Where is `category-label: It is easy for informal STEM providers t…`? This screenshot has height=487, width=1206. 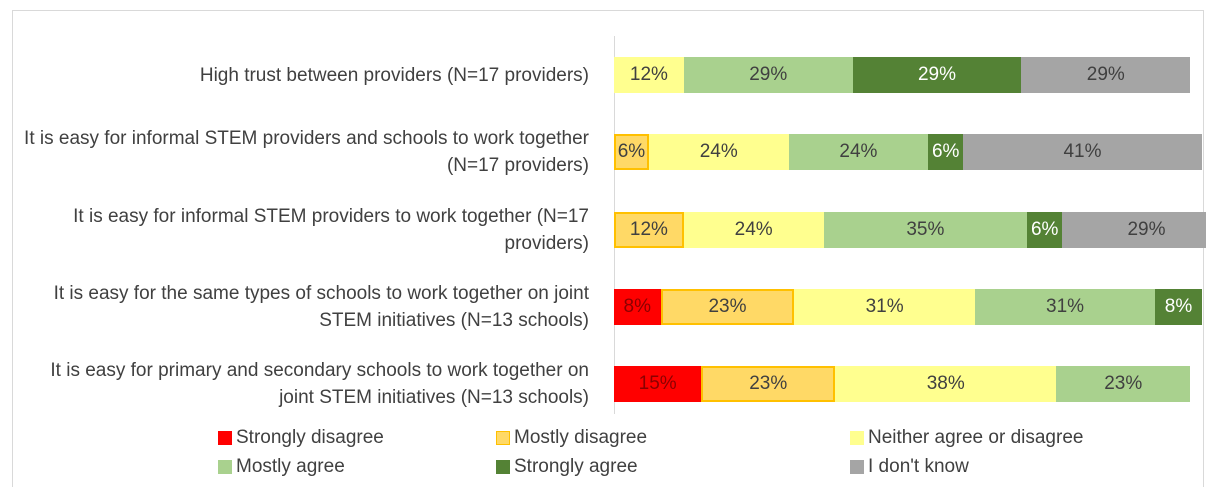 category-label: It is easy for informal STEM providers t… is located at coordinates (331, 230).